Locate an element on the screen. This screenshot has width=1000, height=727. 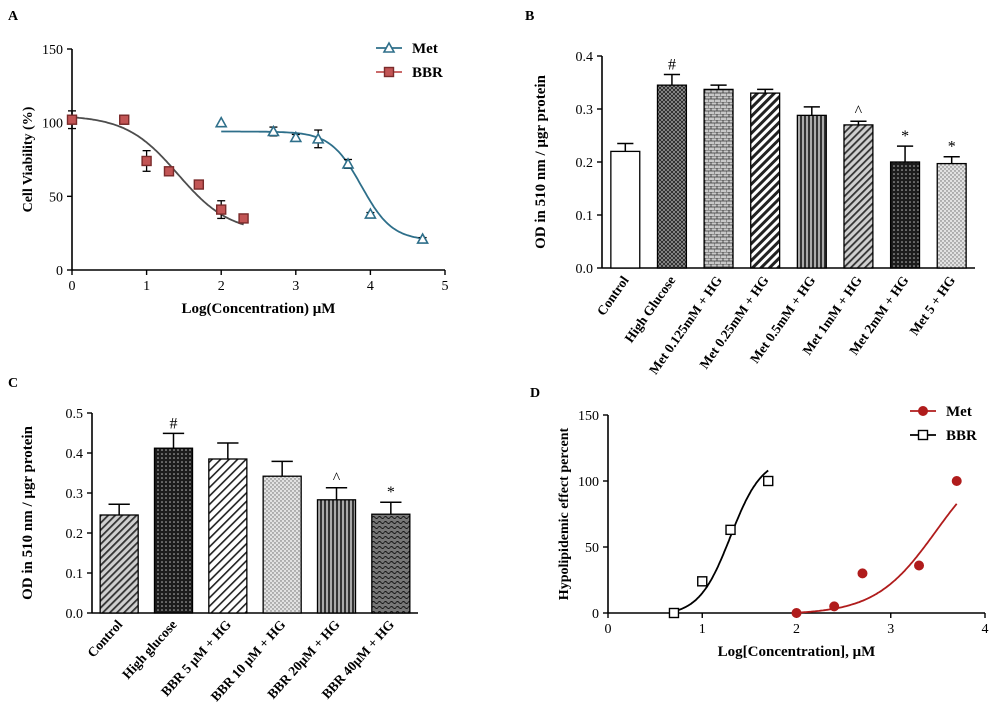
fit-curve-met is located at coordinates (877, 558).